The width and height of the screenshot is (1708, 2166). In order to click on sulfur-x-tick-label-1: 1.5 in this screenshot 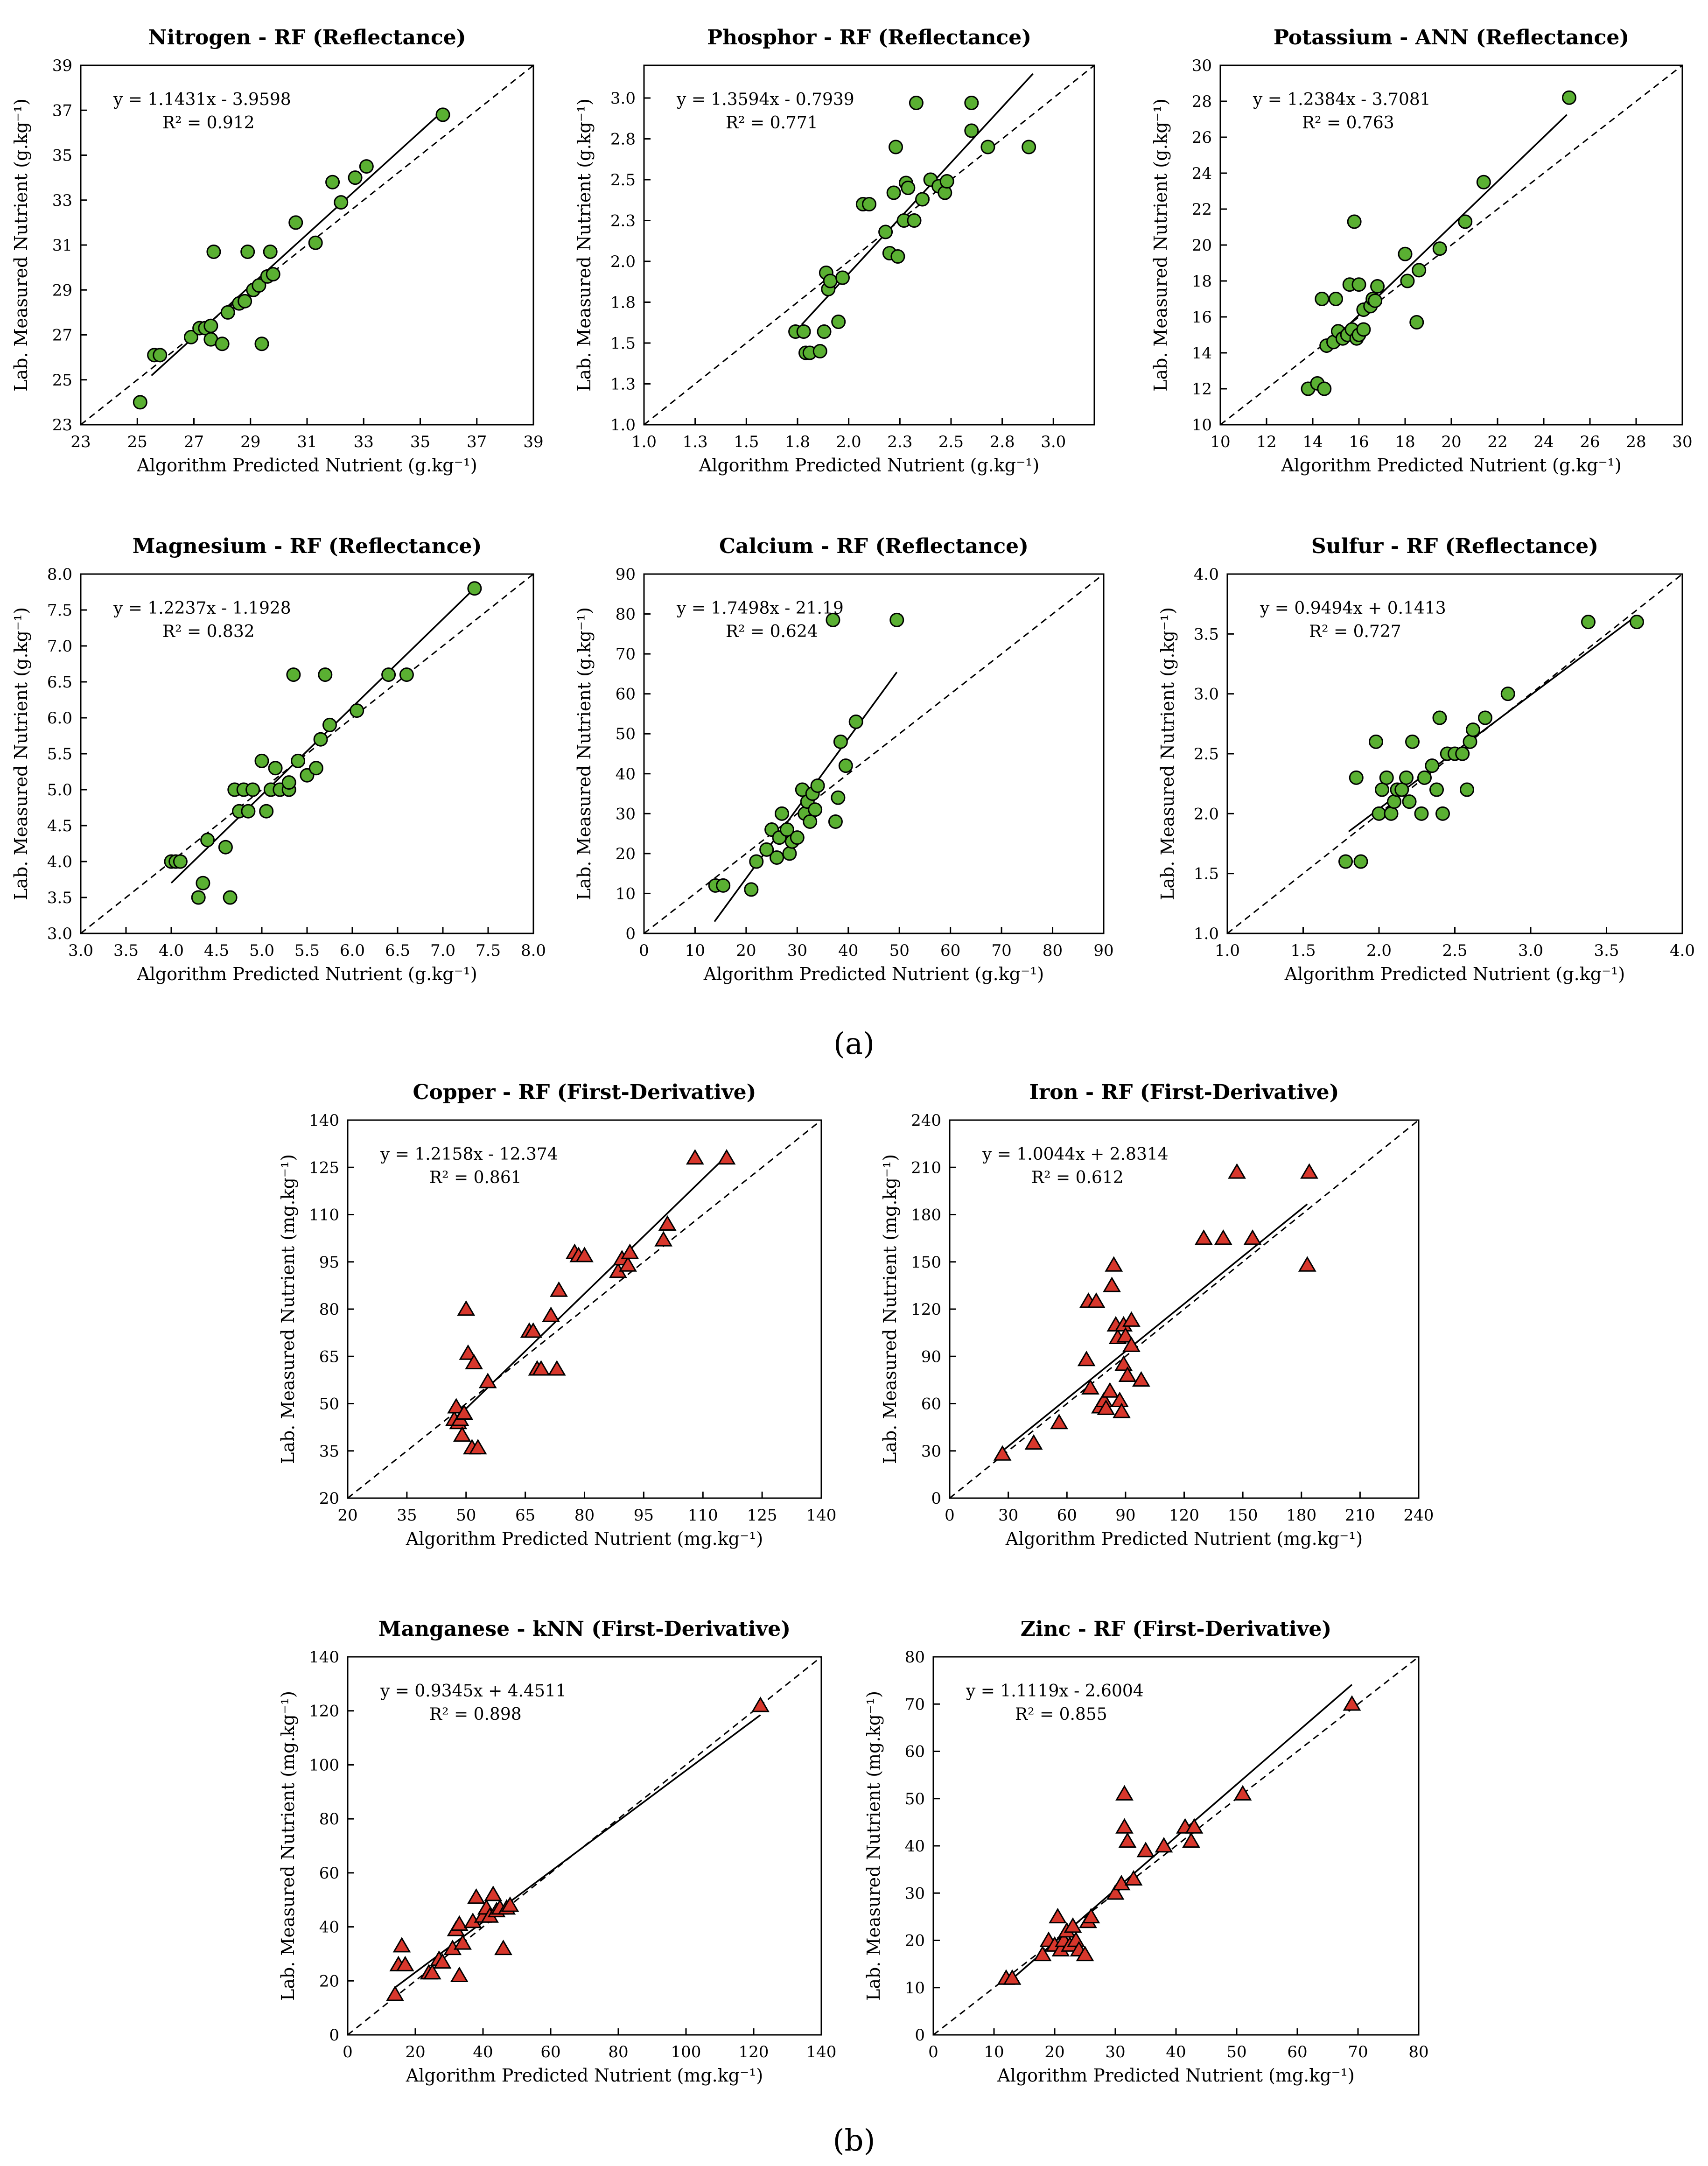, I will do `click(1303, 950)`.